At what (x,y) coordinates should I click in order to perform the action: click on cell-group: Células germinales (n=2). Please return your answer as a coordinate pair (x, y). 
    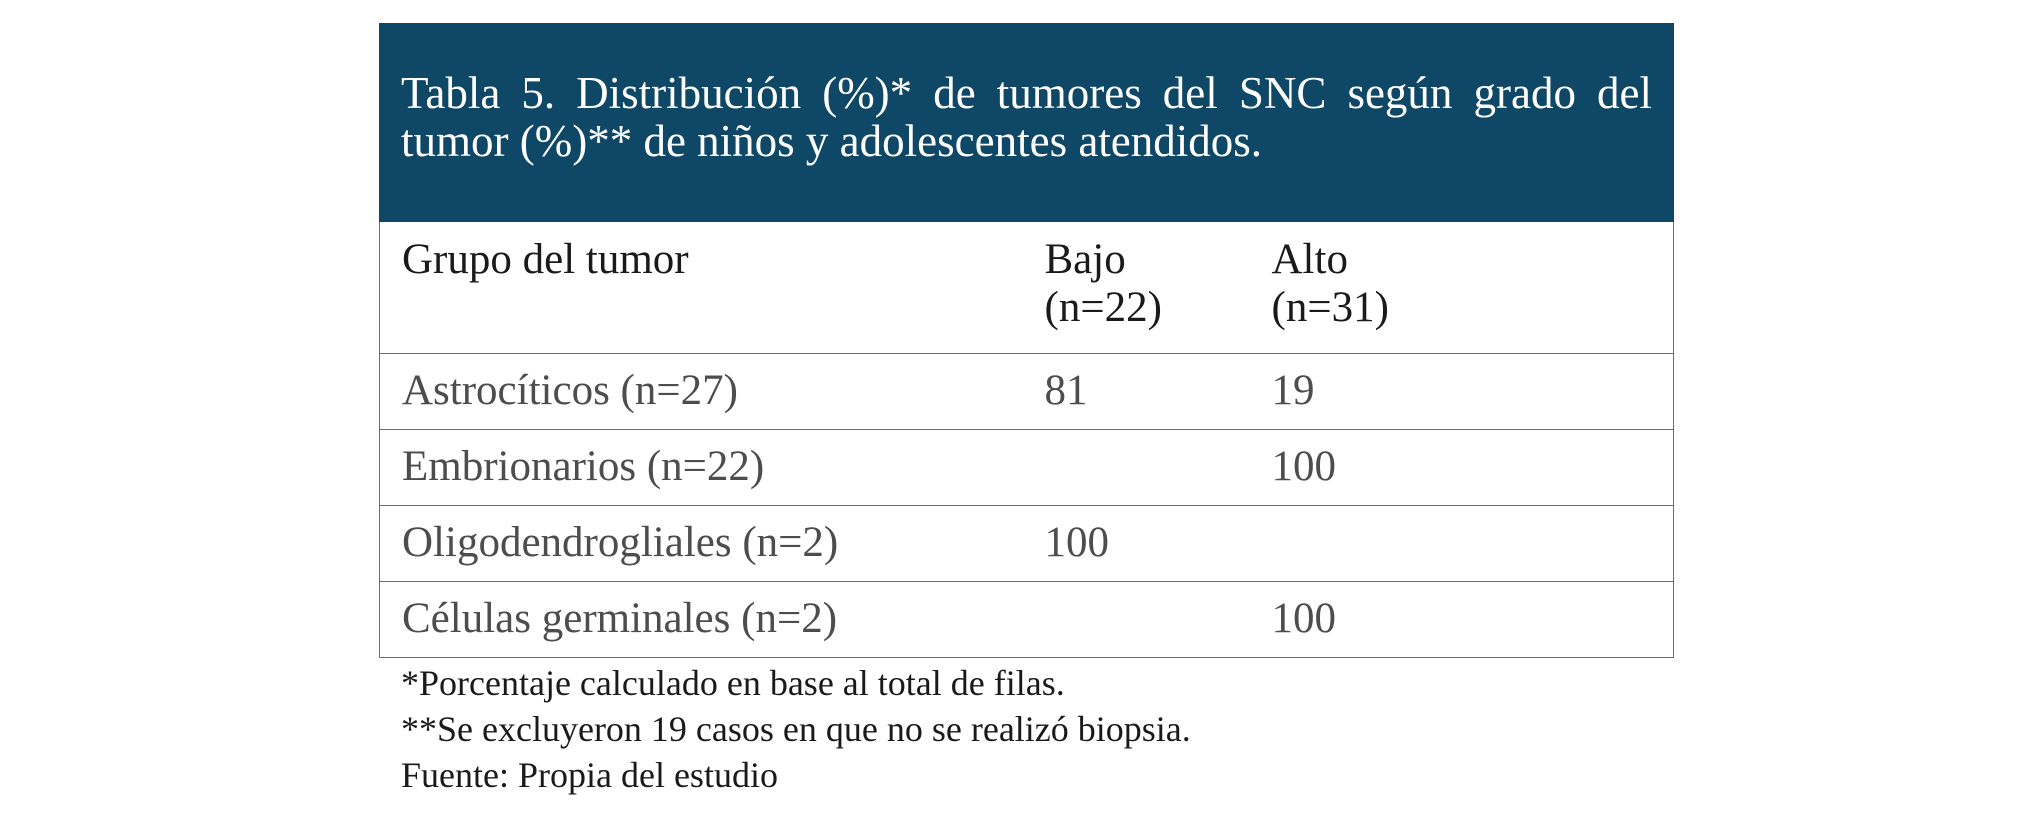
    Looking at the image, I should click on (701, 619).